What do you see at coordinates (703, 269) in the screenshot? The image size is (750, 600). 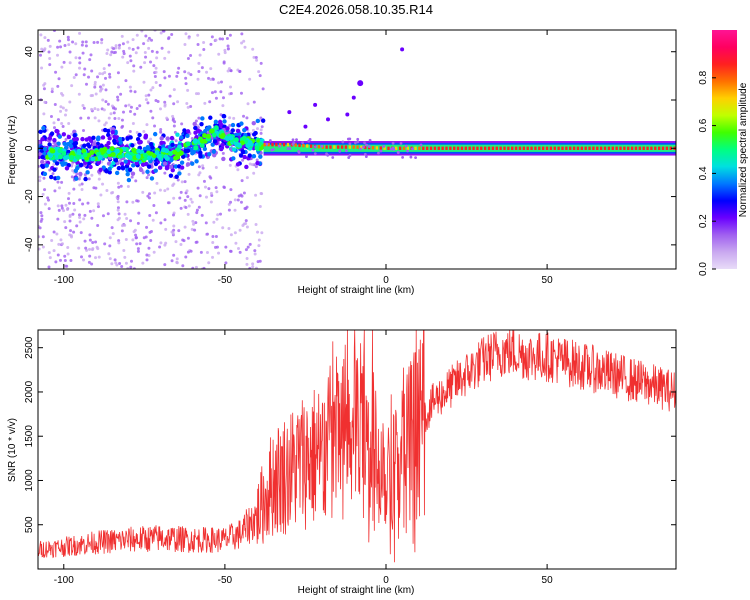 I see `colorbar-tick-label: 0.0` at bounding box center [703, 269].